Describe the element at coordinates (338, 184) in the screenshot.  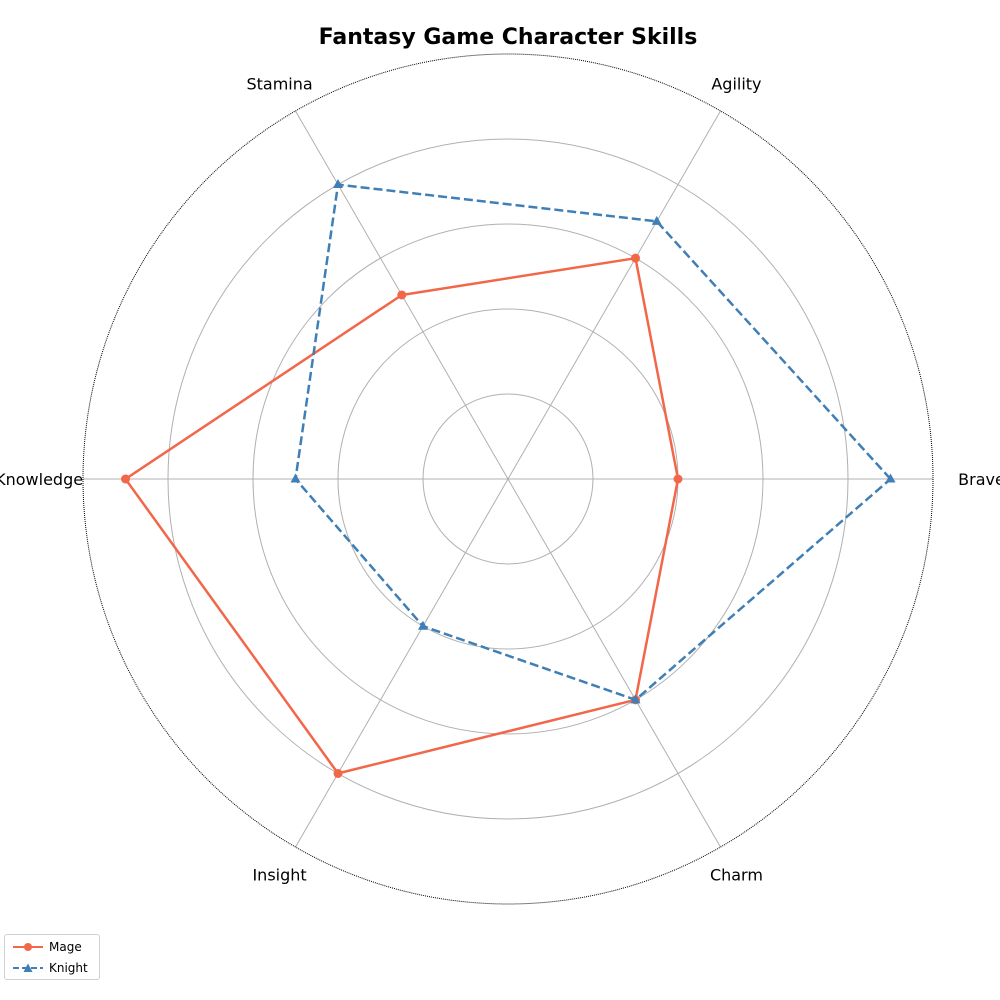
I see `point-knight-stamina` at that location.